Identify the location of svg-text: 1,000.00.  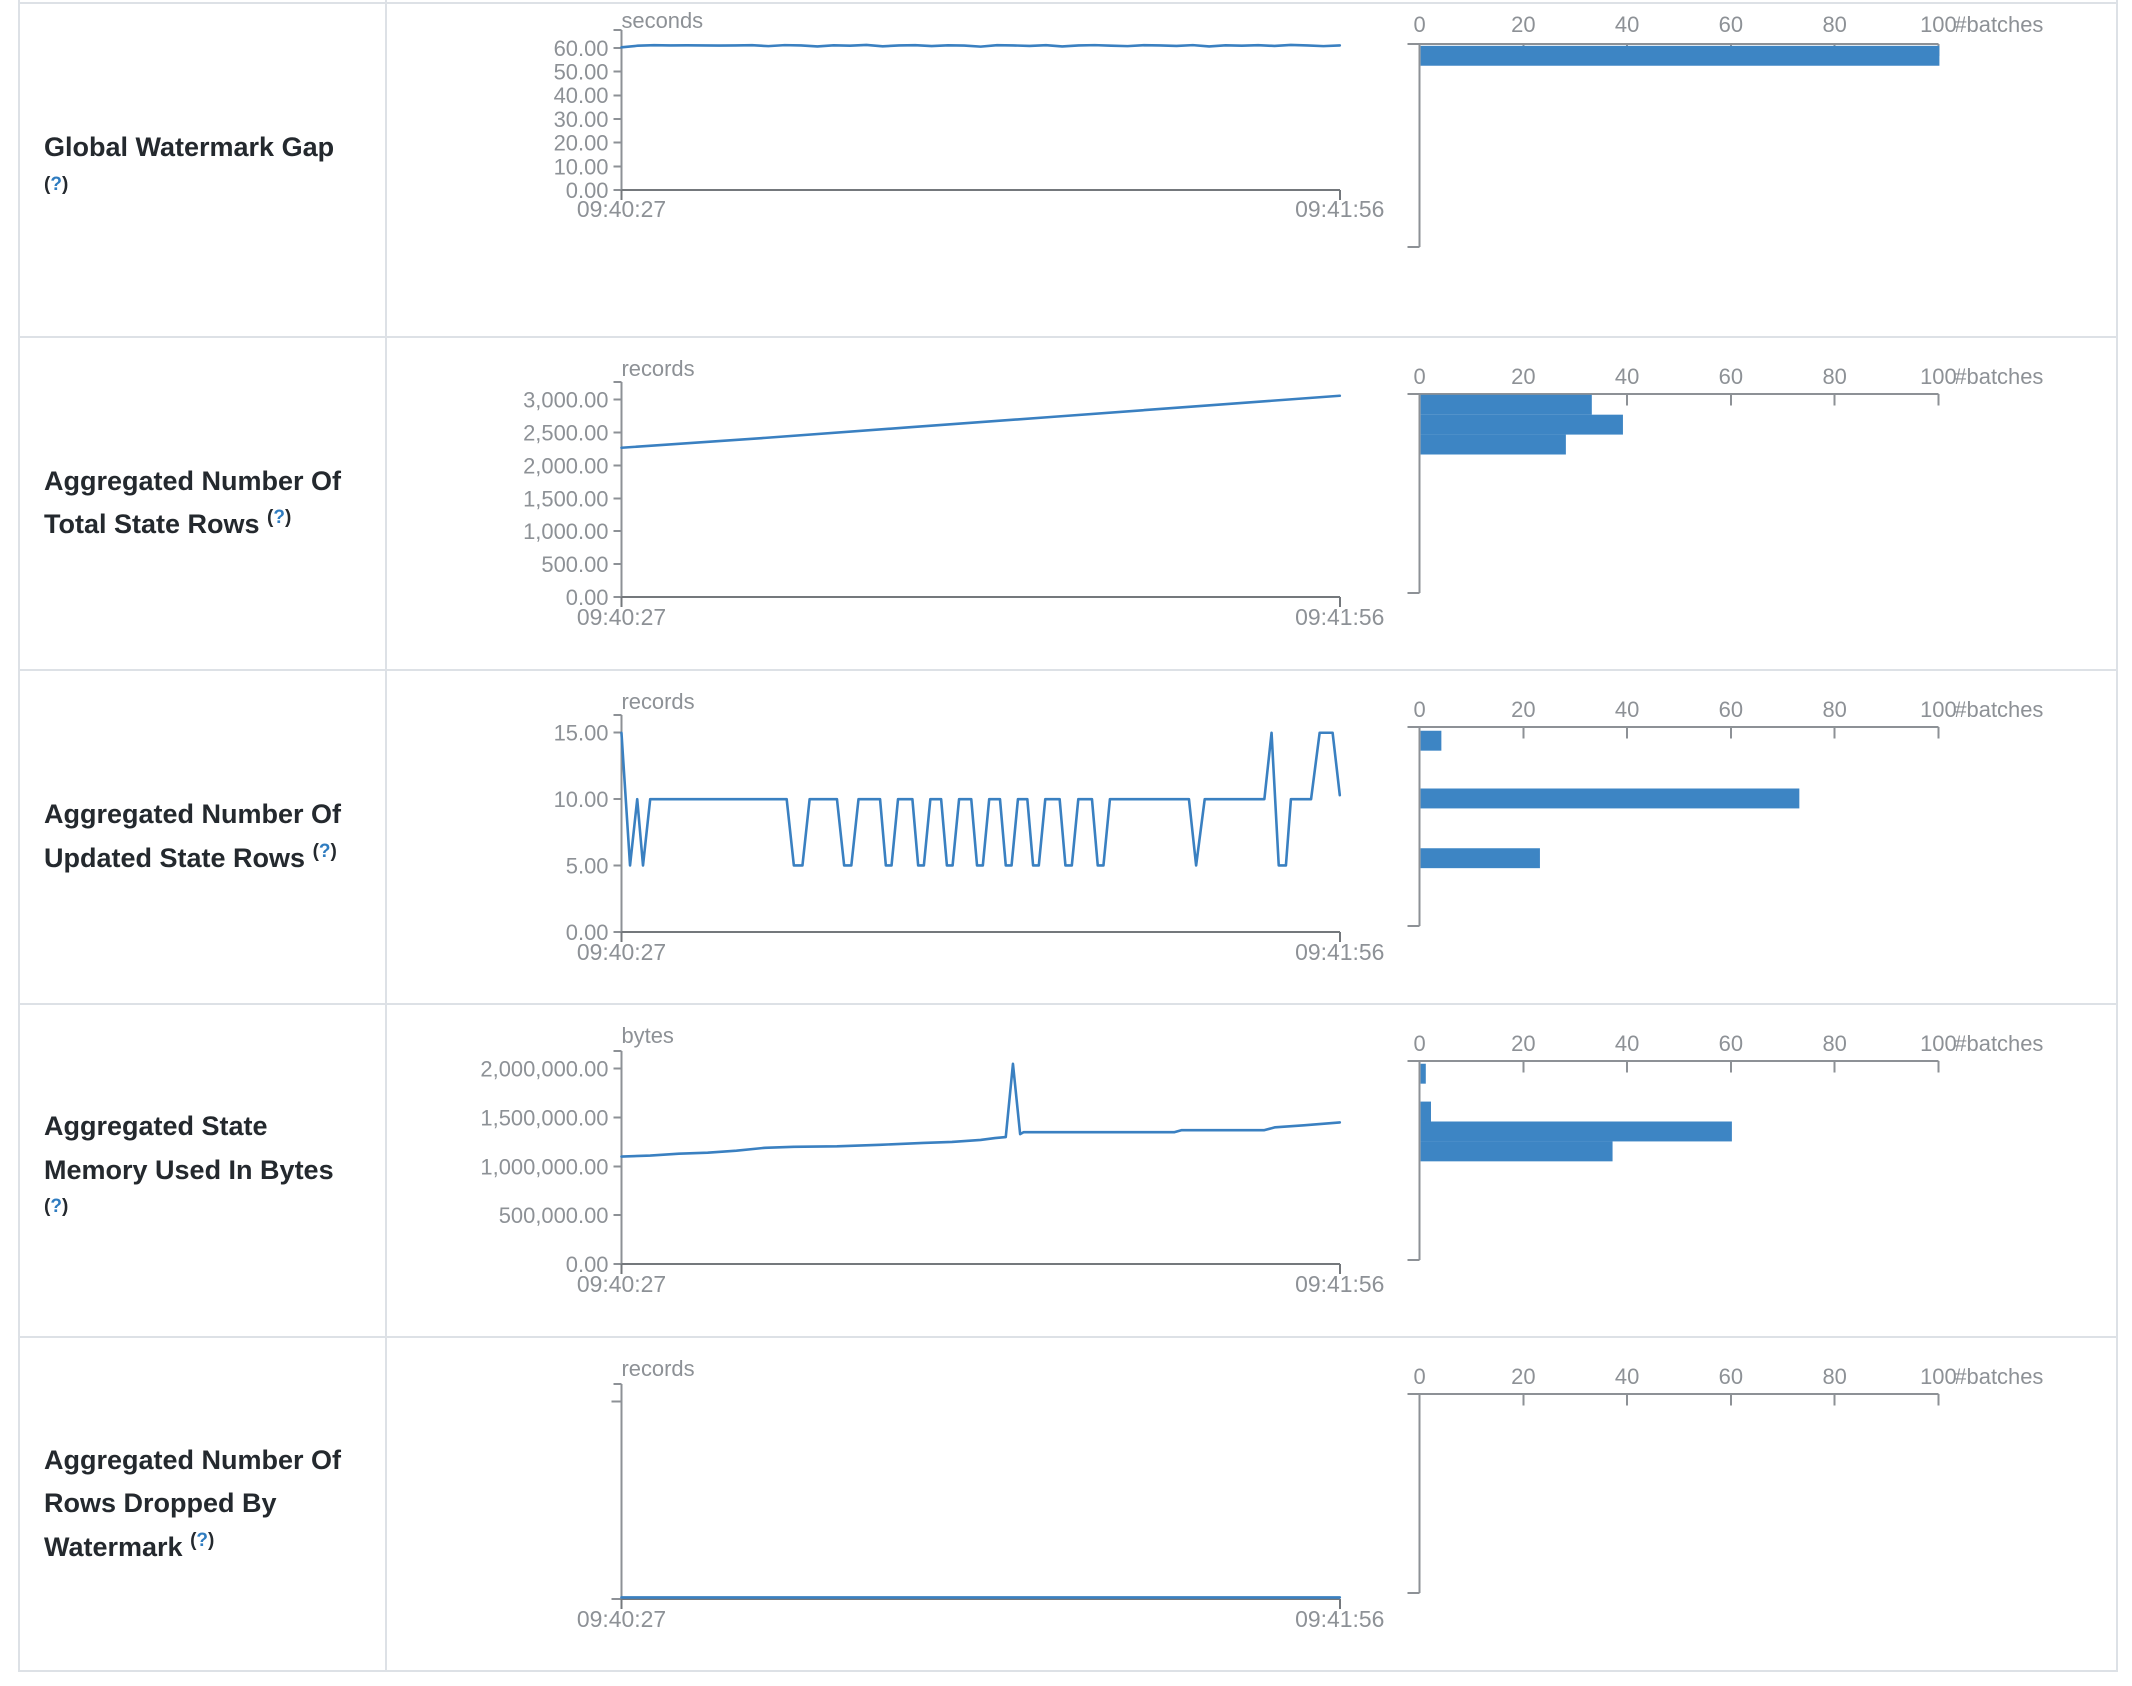
(565, 531).